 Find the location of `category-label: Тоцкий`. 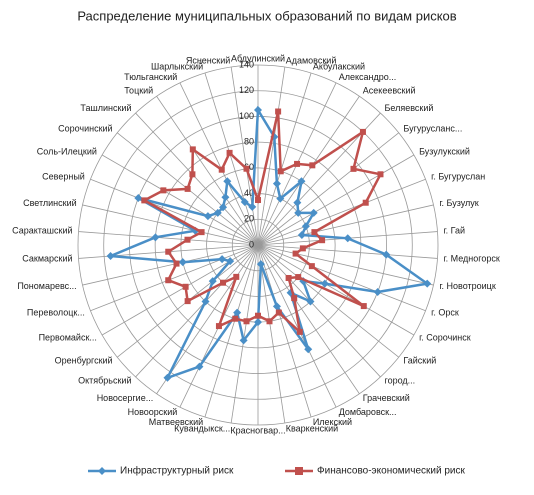

category-label: Тоцкий is located at coordinates (138, 91).